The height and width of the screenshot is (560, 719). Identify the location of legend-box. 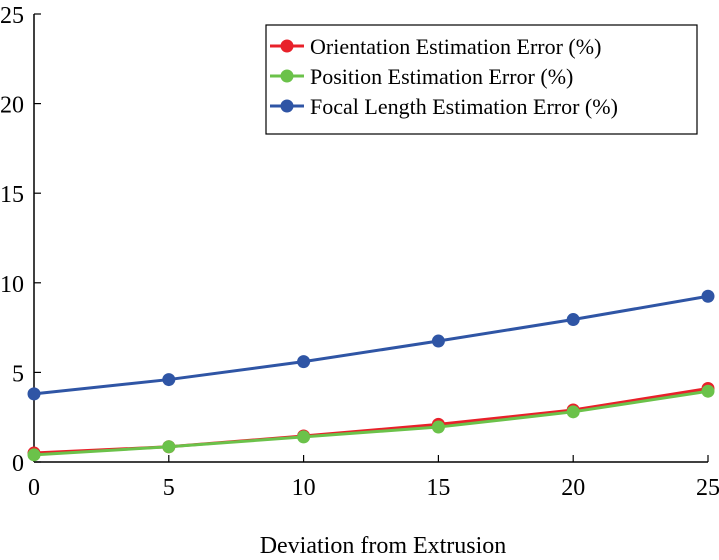
(481, 79).